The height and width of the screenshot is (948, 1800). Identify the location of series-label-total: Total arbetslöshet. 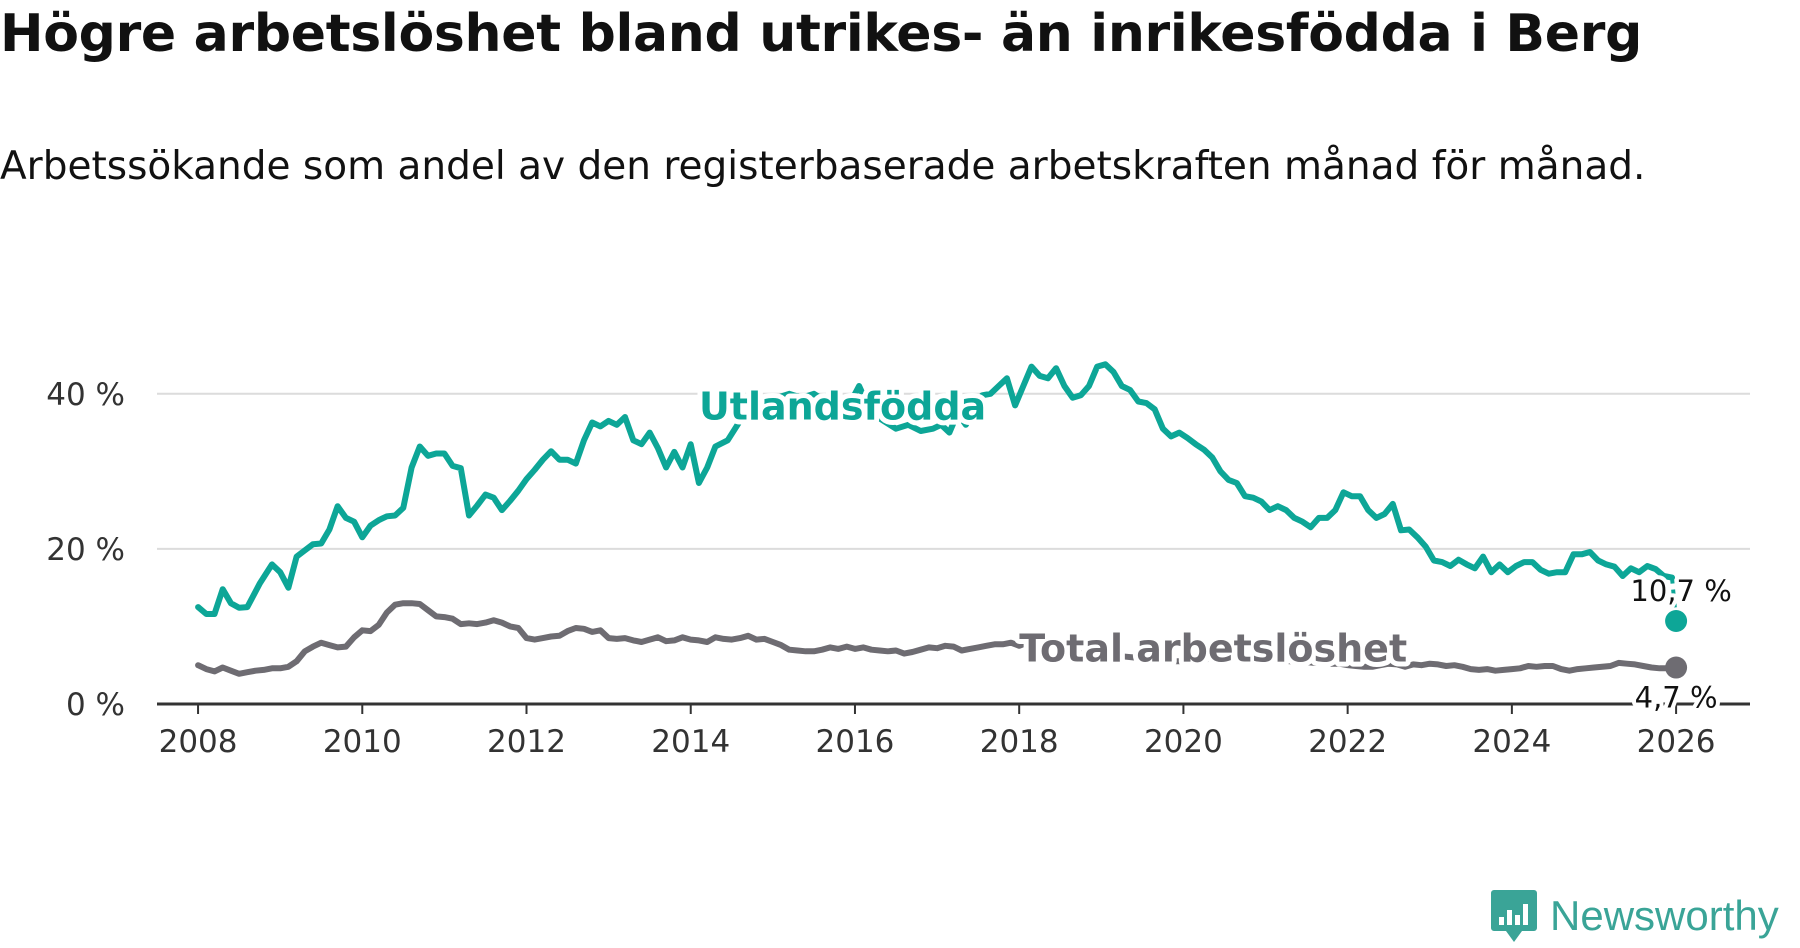
(1213, 648).